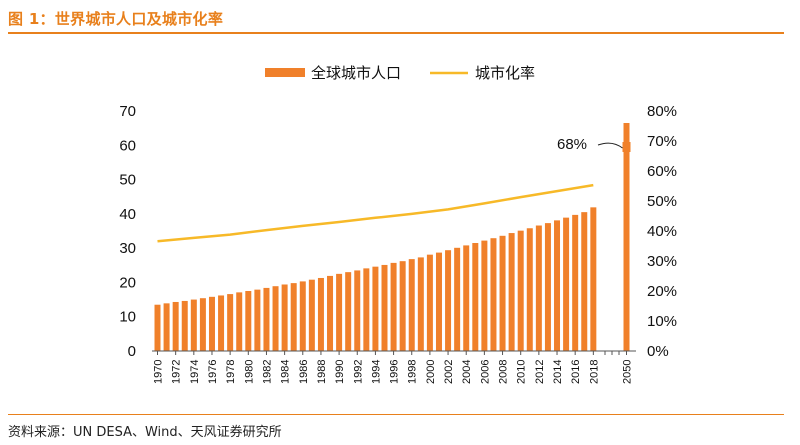 The width and height of the screenshot is (800, 445). What do you see at coordinates (431, 372) in the screenshot?
I see `x-axis-tick-label: 2000` at bounding box center [431, 372].